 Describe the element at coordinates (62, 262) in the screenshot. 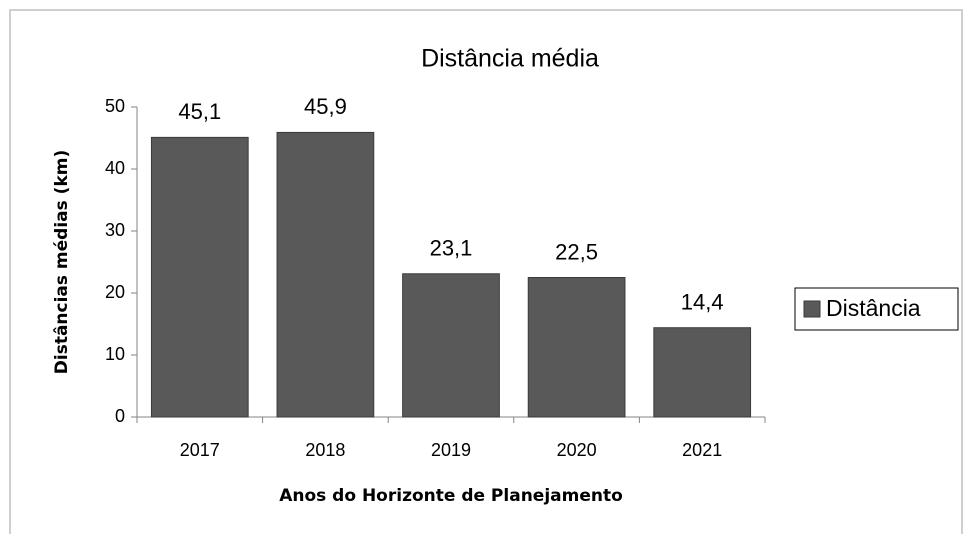

I see `y-axis-title: Distâncias médias (km)` at that location.